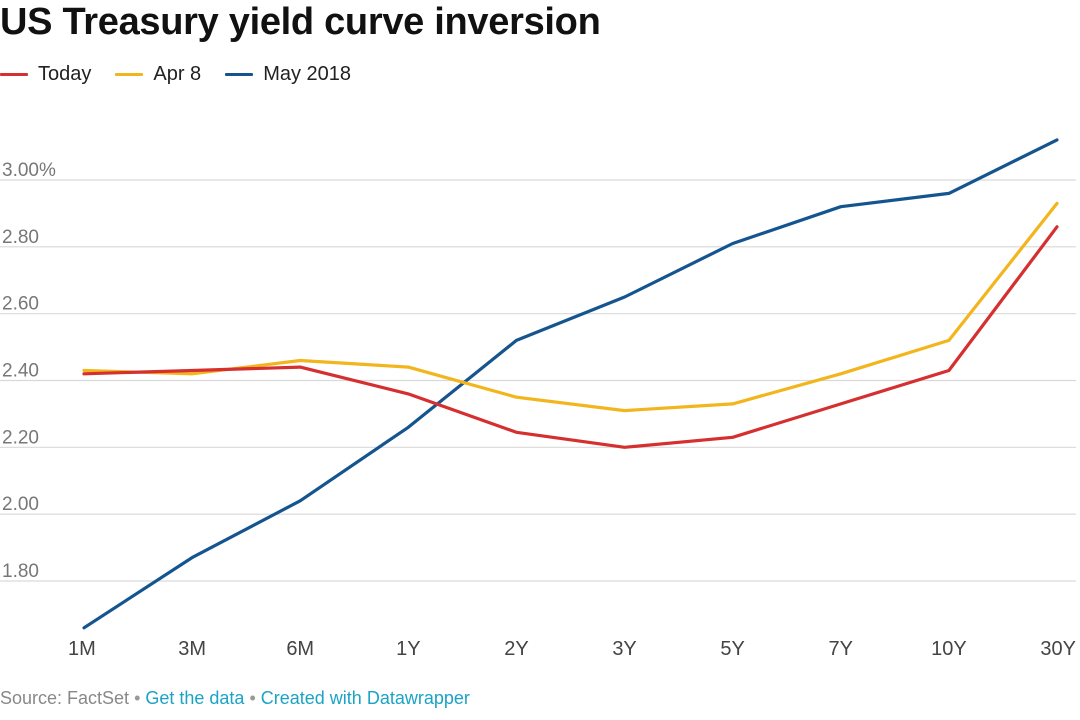 This screenshot has width=1080, height=720. I want to click on legend-label: May 2018, so click(307, 73).